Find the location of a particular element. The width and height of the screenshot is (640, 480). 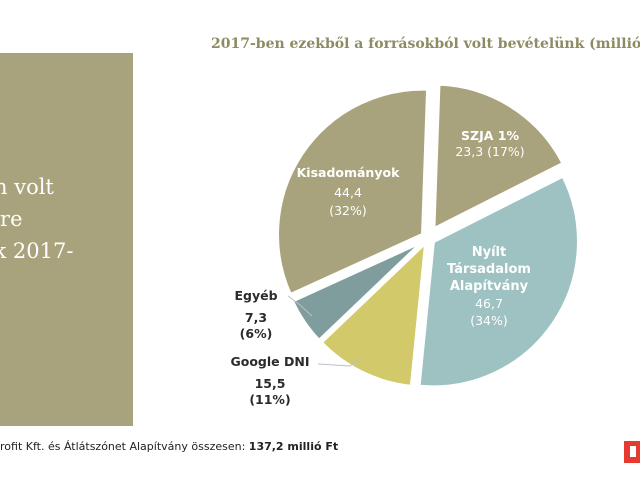

label-kisadomanyok-percent: (32%) is located at coordinates (348, 210).